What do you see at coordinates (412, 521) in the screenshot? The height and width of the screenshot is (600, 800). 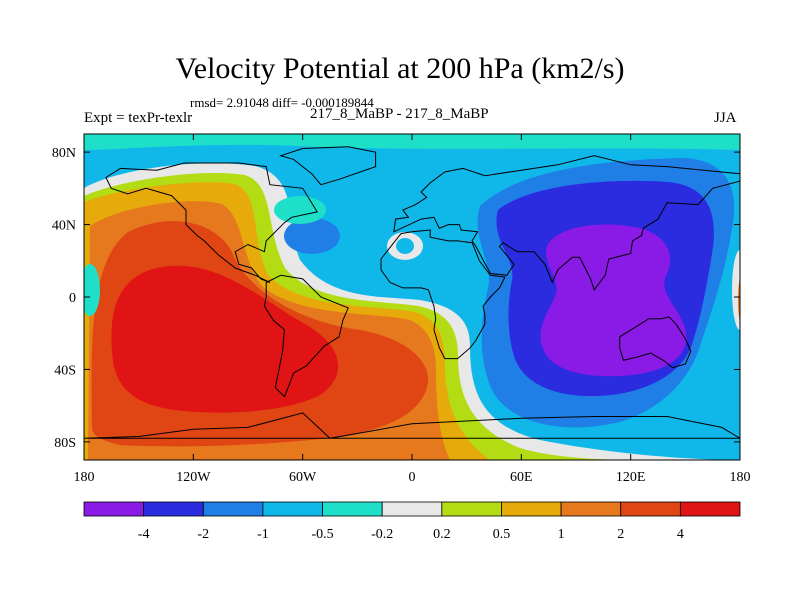 I see `colorbar: -4 -2 -1 -0.5 -0.2 0.2 0.5 1 2 4` at bounding box center [412, 521].